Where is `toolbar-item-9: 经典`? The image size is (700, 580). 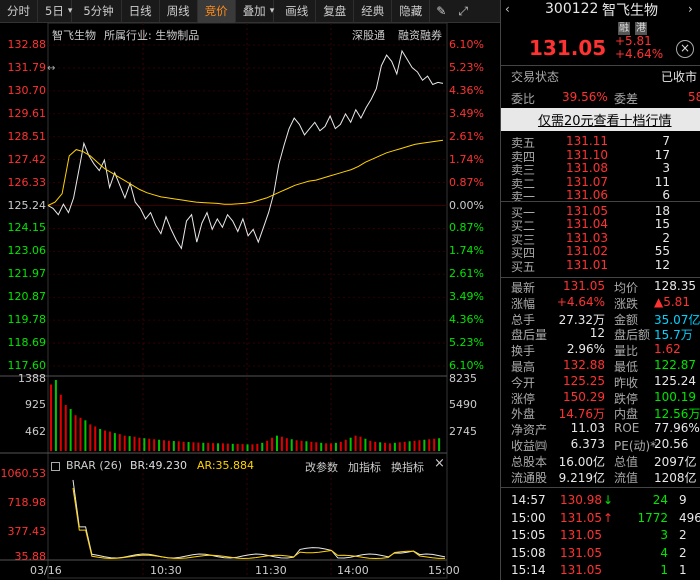
toolbar-item-9: 经典 is located at coordinates (373, 11).